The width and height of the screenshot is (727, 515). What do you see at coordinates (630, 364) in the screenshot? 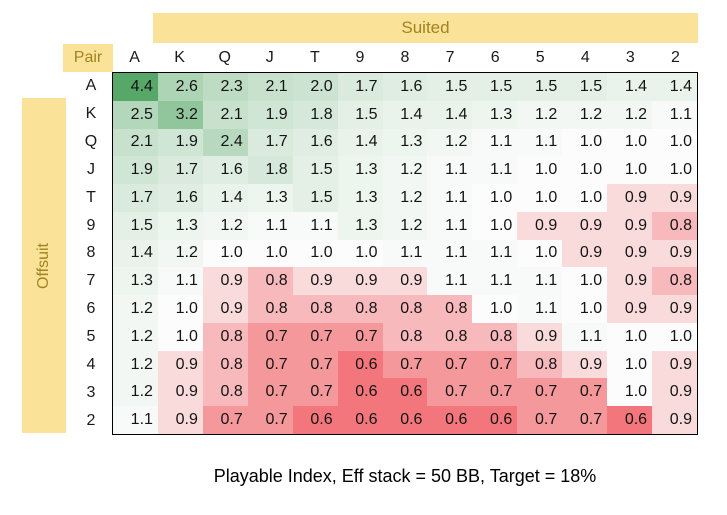
I see `cell-43: 1.0` at bounding box center [630, 364].